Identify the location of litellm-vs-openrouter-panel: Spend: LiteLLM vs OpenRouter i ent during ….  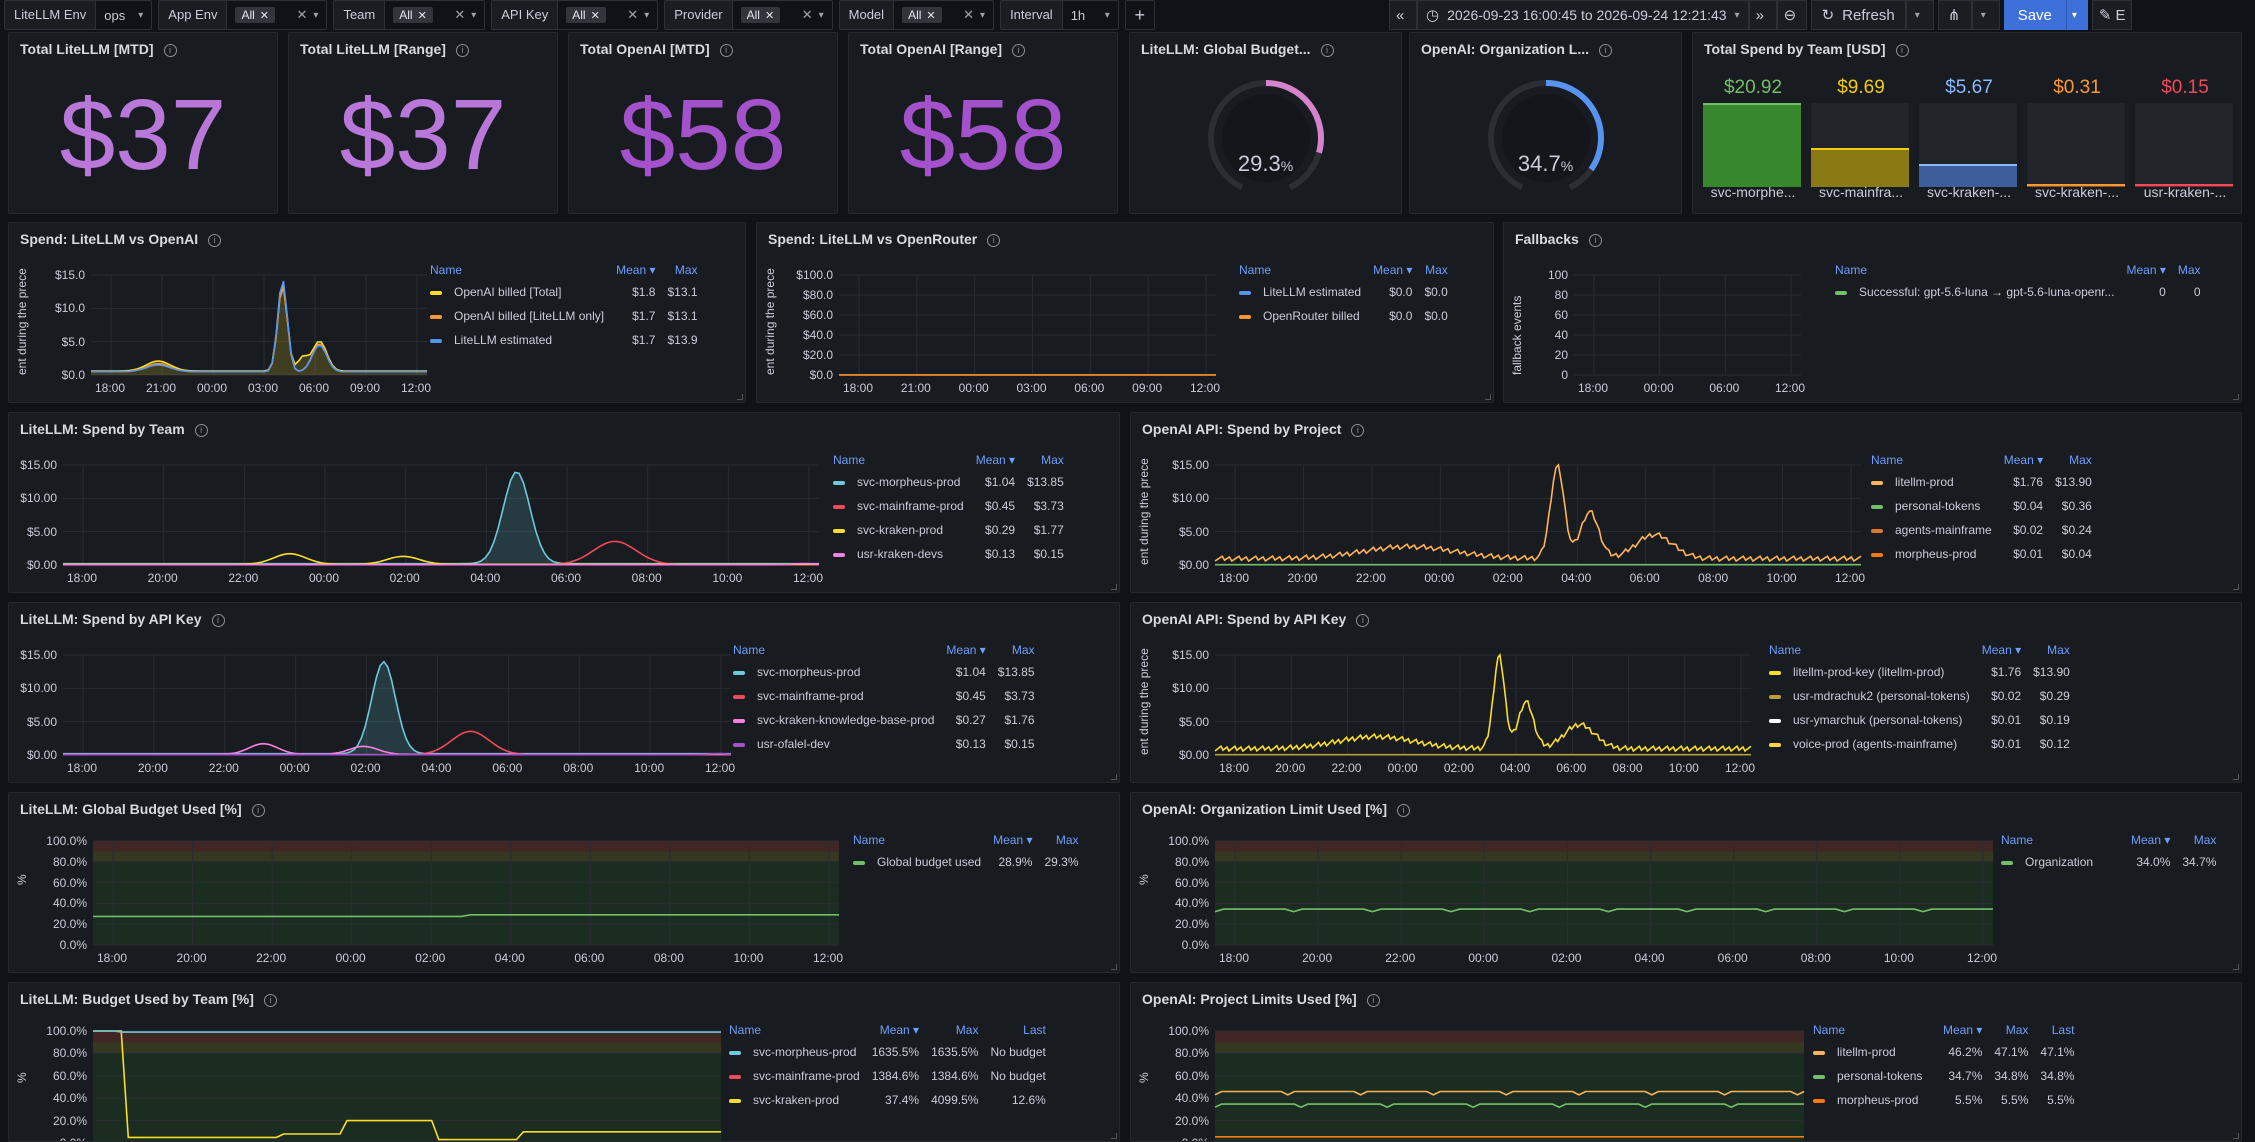
(1125, 312).